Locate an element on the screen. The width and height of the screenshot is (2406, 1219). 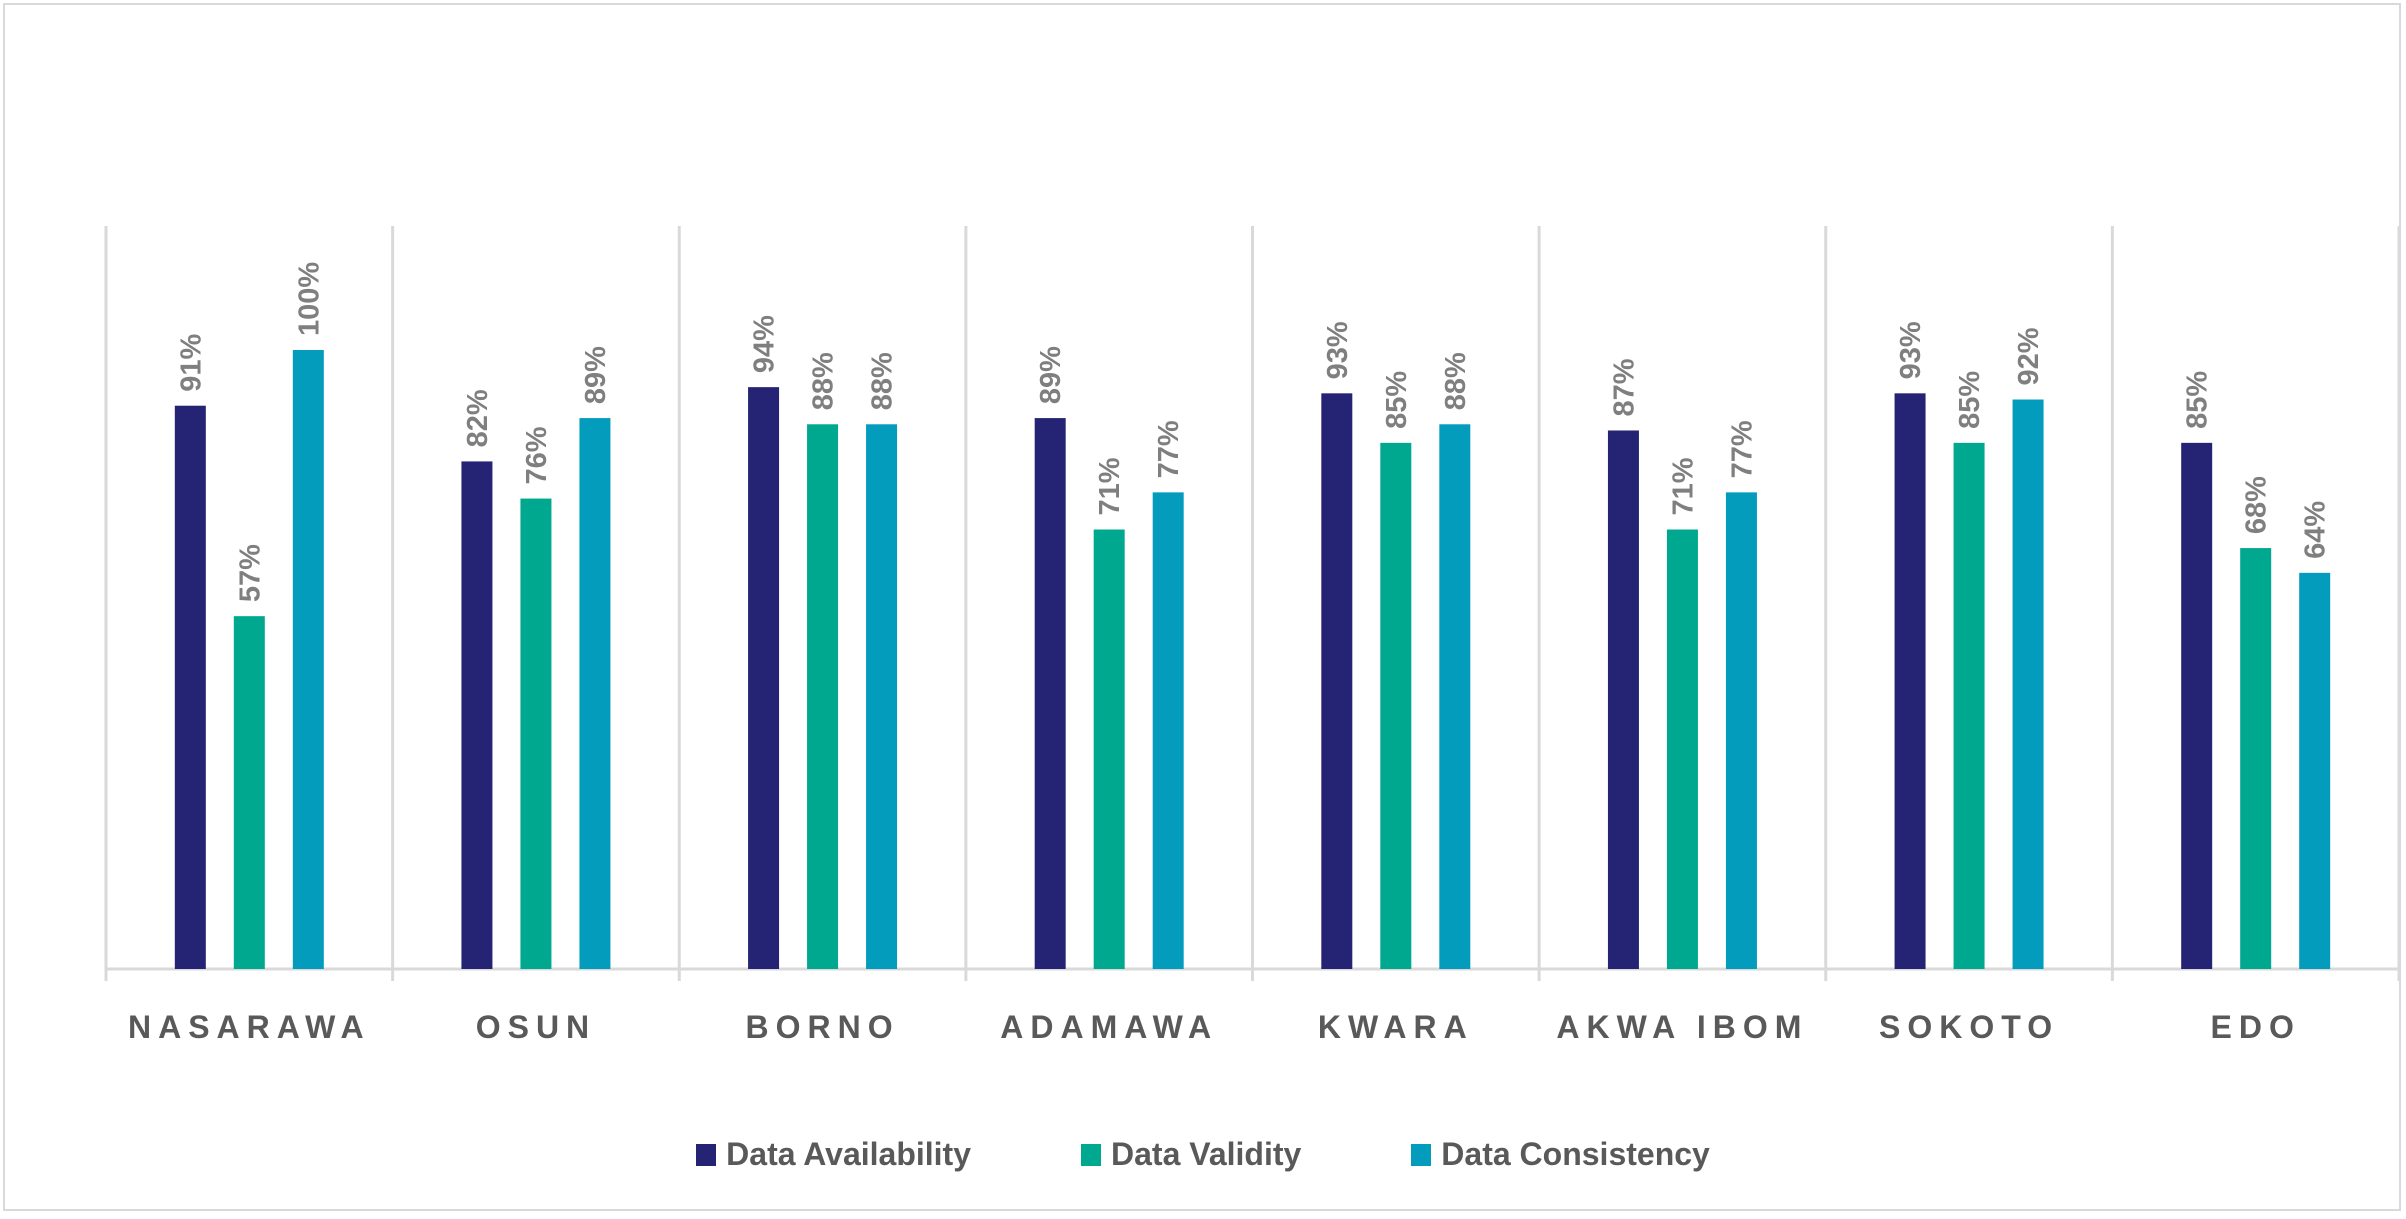
data-label: 87% is located at coordinates (1624, 387).